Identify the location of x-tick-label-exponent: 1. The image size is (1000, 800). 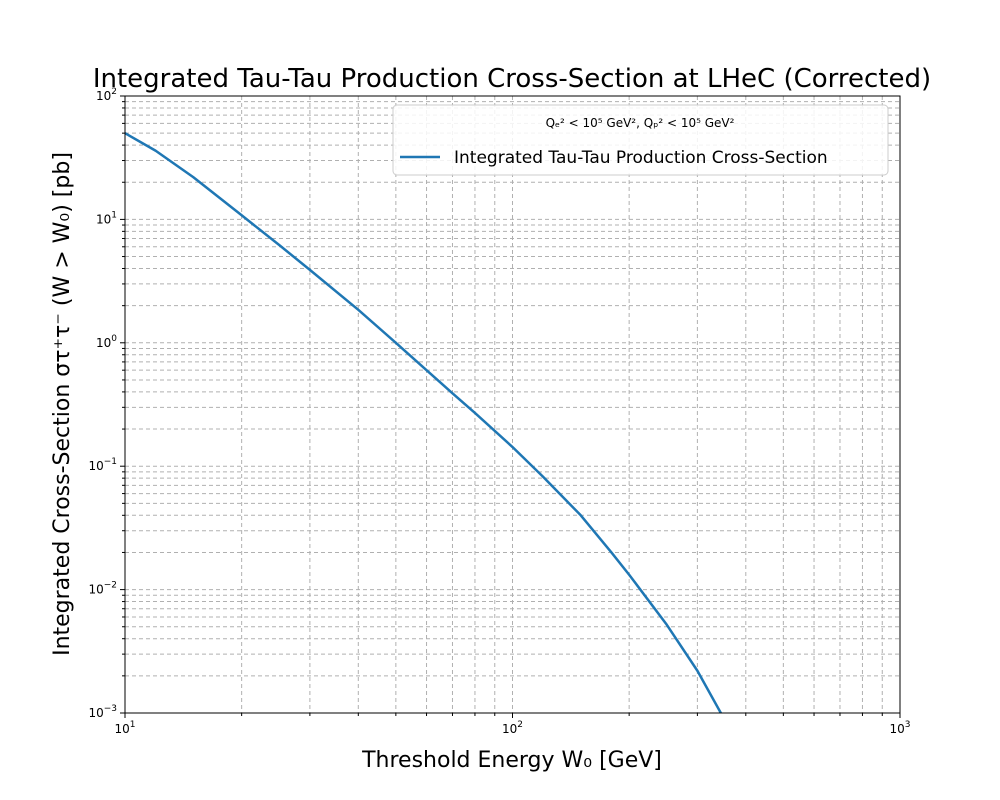
(133, 725).